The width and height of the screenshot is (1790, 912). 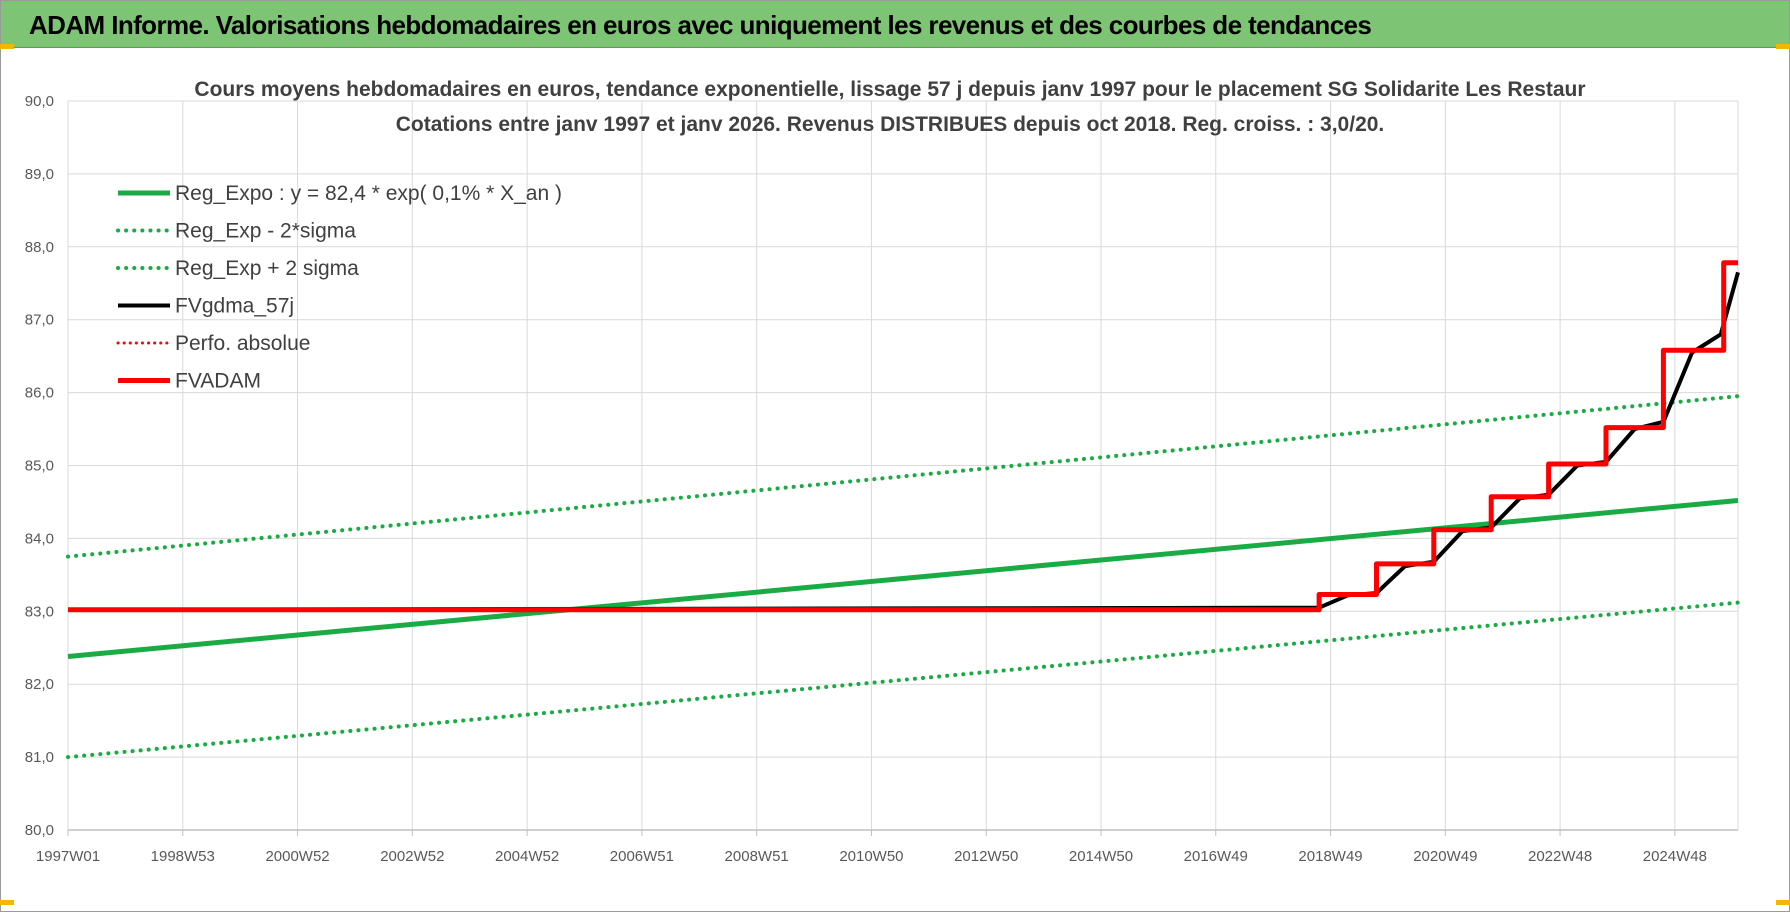 What do you see at coordinates (39, 611) in the screenshot?
I see `y-tick-label: 83,0` at bounding box center [39, 611].